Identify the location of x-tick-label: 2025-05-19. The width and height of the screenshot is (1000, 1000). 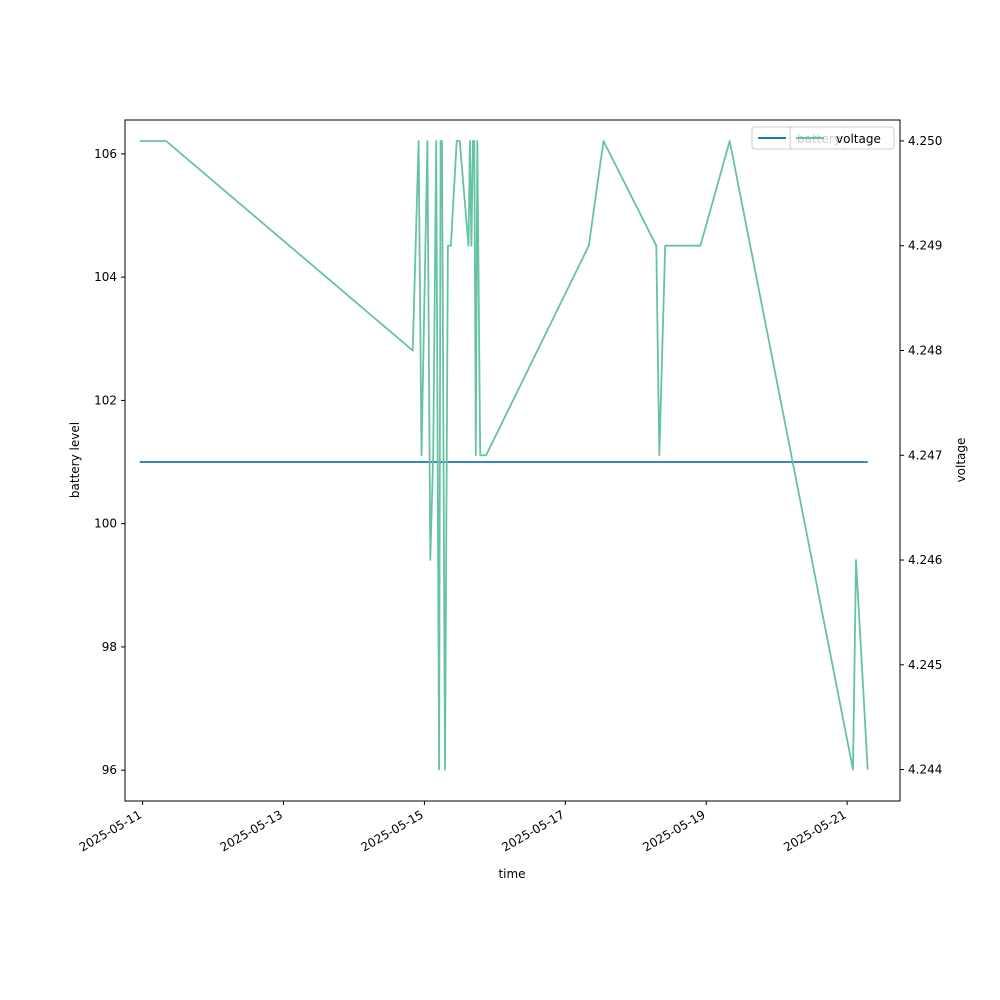
(673, 830).